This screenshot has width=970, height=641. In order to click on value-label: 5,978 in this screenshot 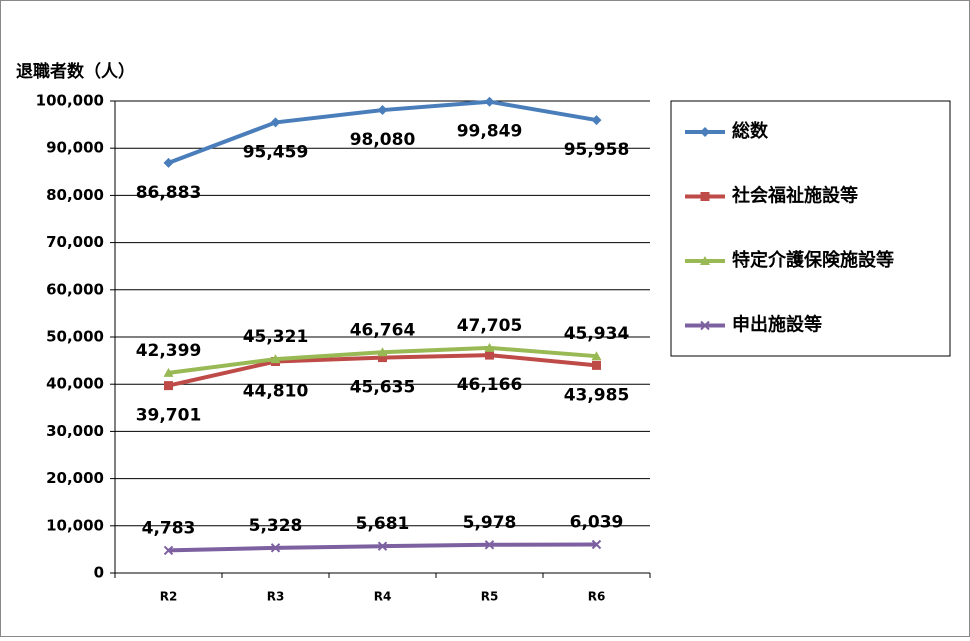, I will do `click(490, 523)`.